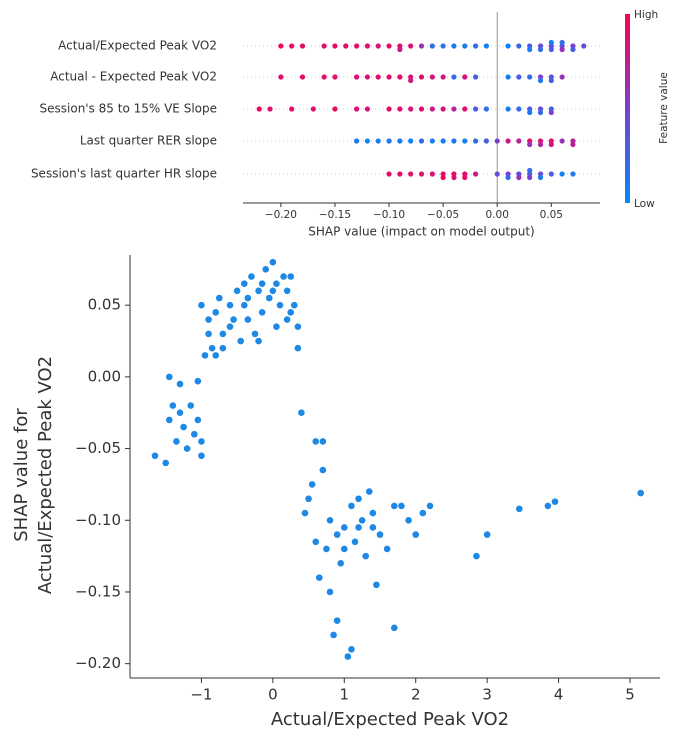 Image resolution: width=676 pixels, height=733 pixels. I want to click on feature-label: Last quarter RER slope, so click(148, 141).